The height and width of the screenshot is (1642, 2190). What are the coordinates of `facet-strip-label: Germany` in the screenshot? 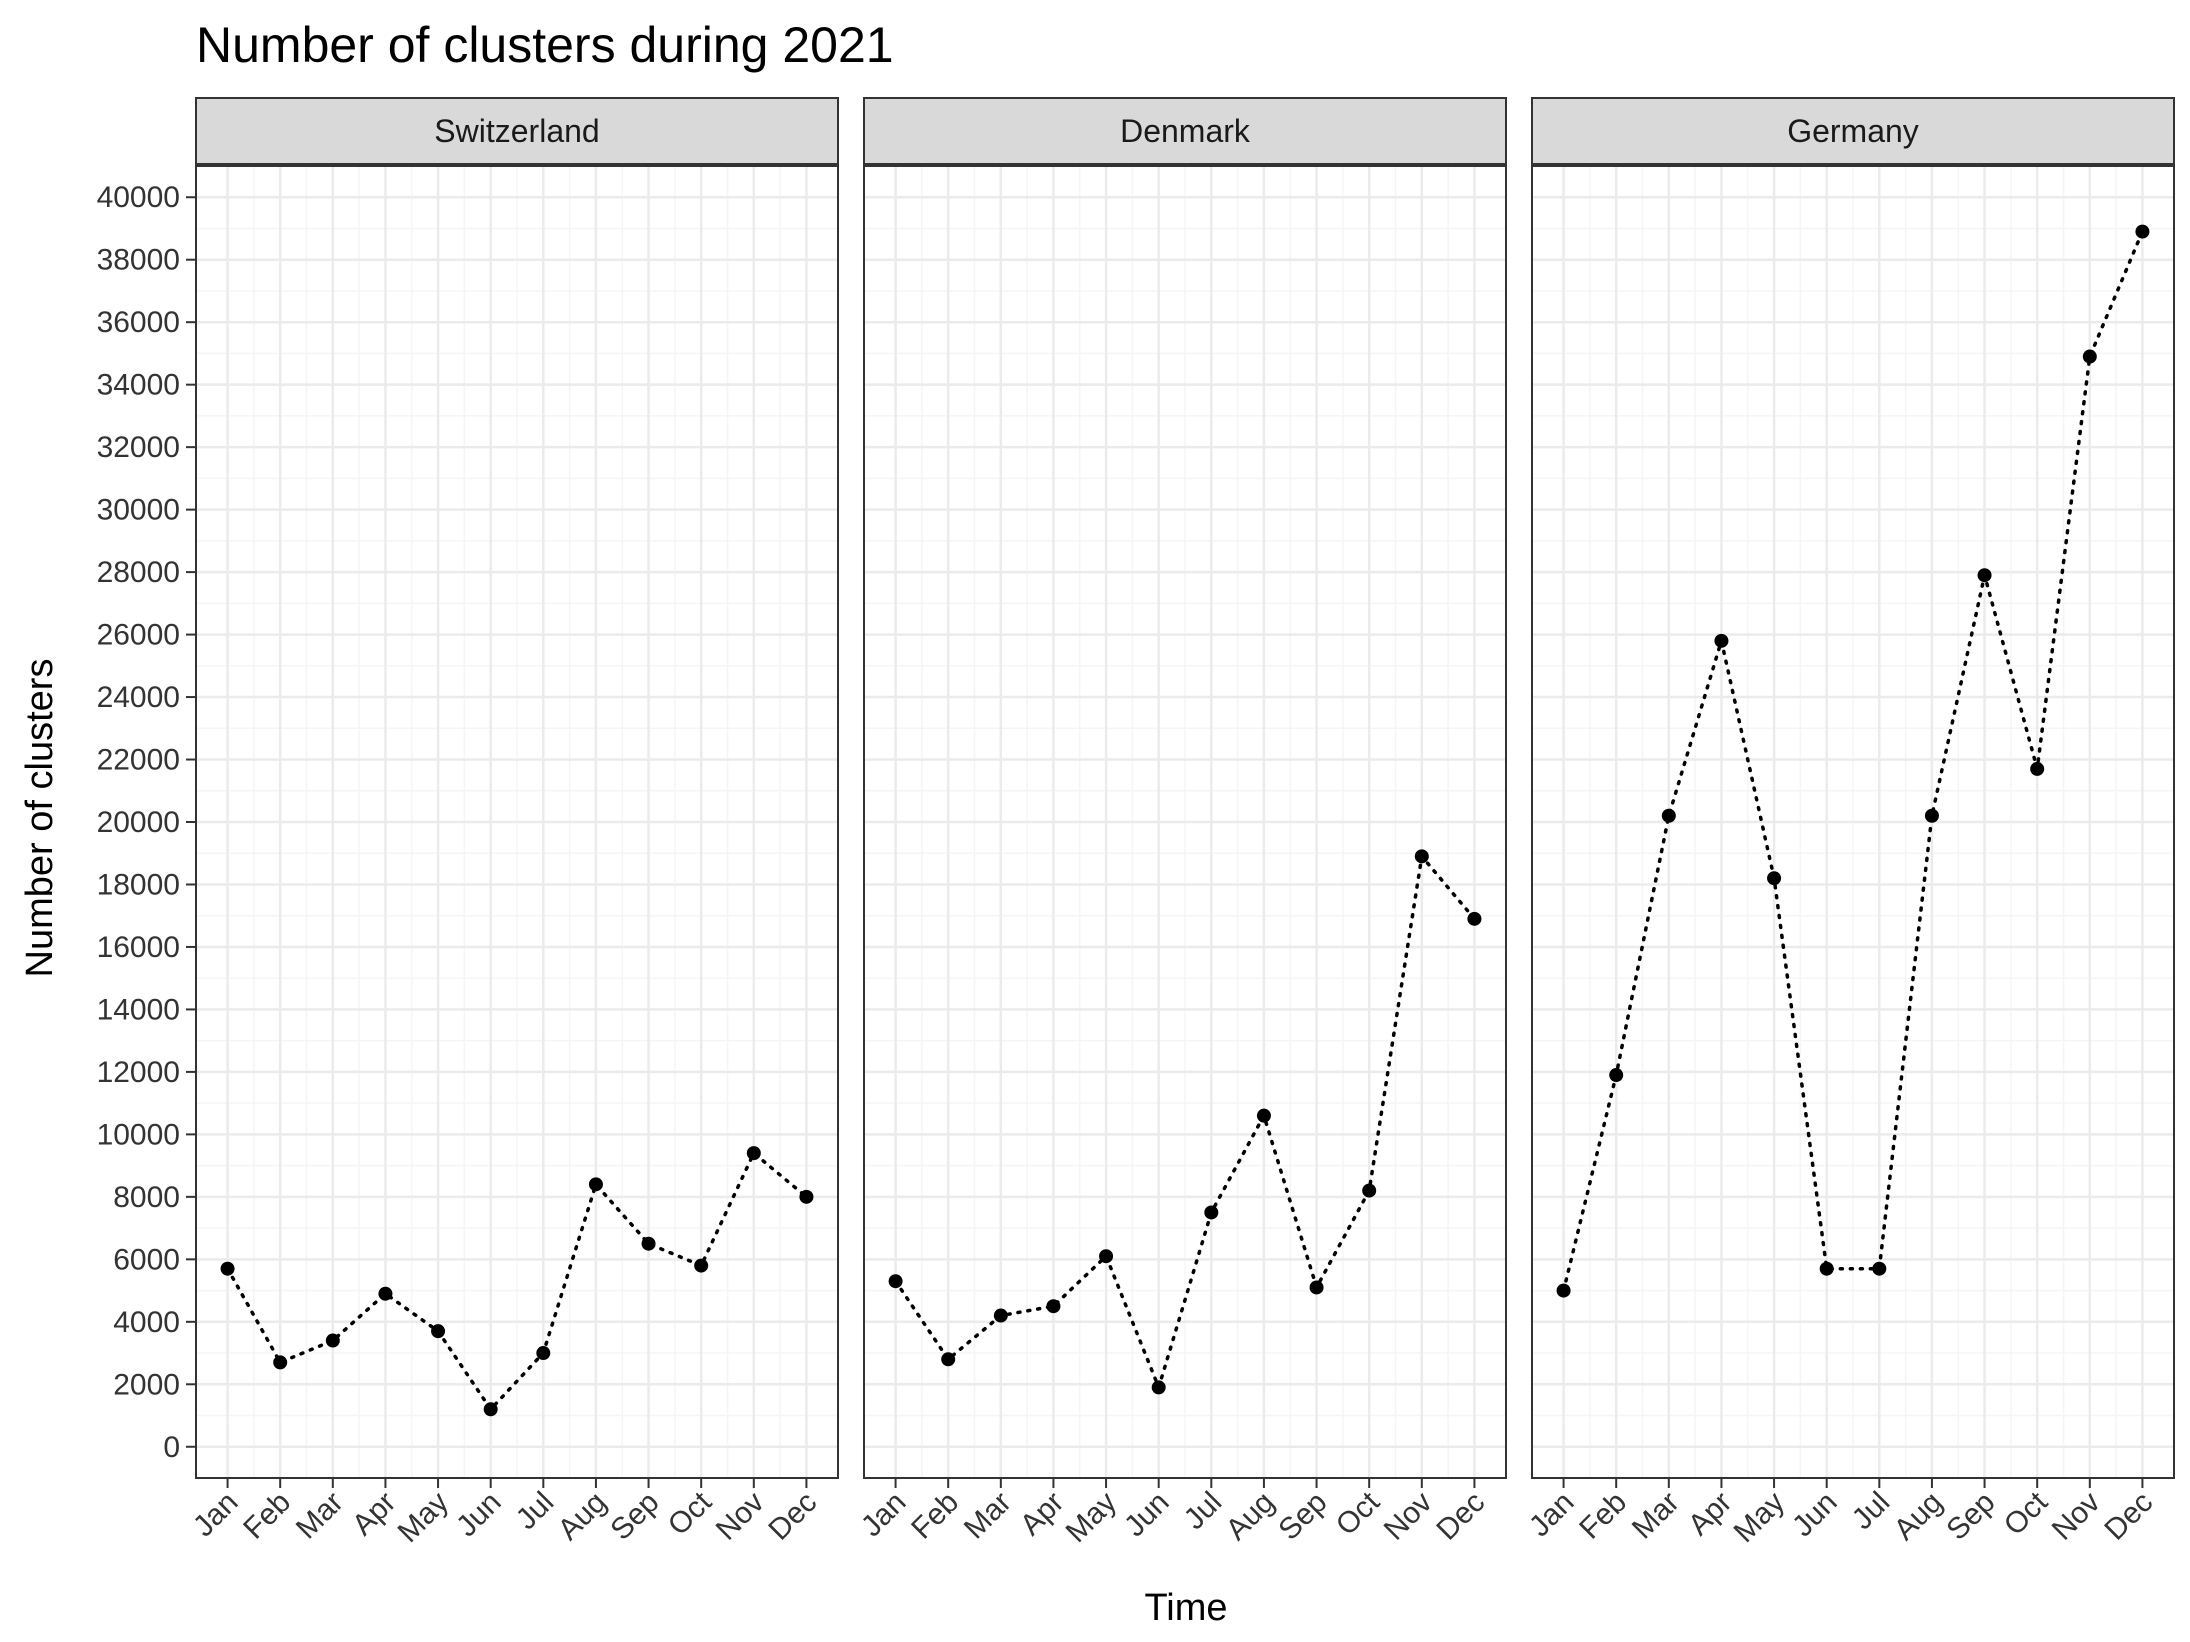 It's located at (1853, 131).